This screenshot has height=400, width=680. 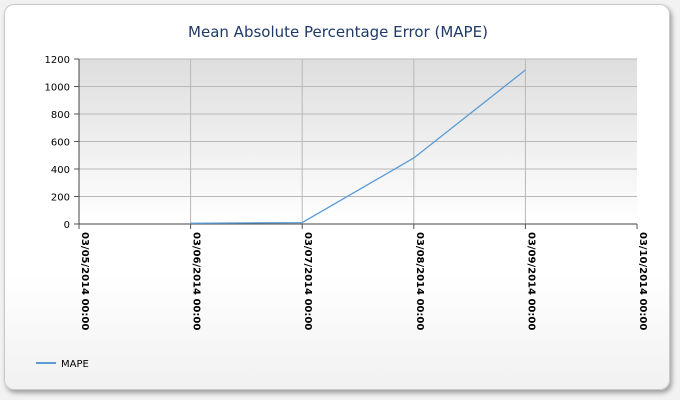 I want to click on legend-label-mape: MAPE, so click(x=75, y=364).